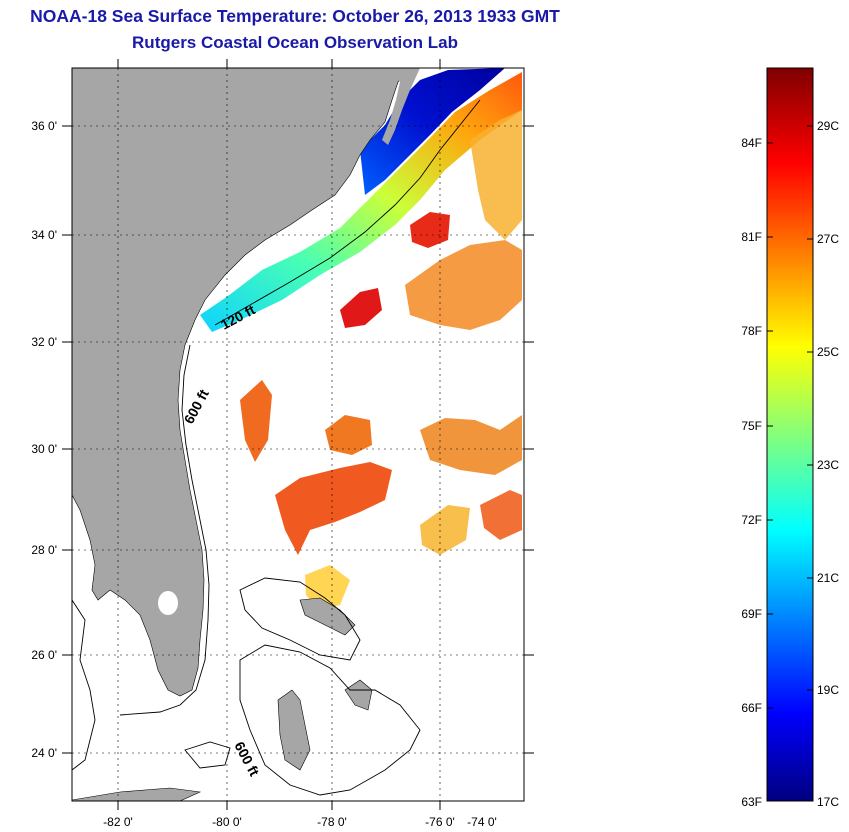 The width and height of the screenshot is (849, 832). What do you see at coordinates (44, 550) in the screenshot?
I see `lat-label: 28 0'` at bounding box center [44, 550].